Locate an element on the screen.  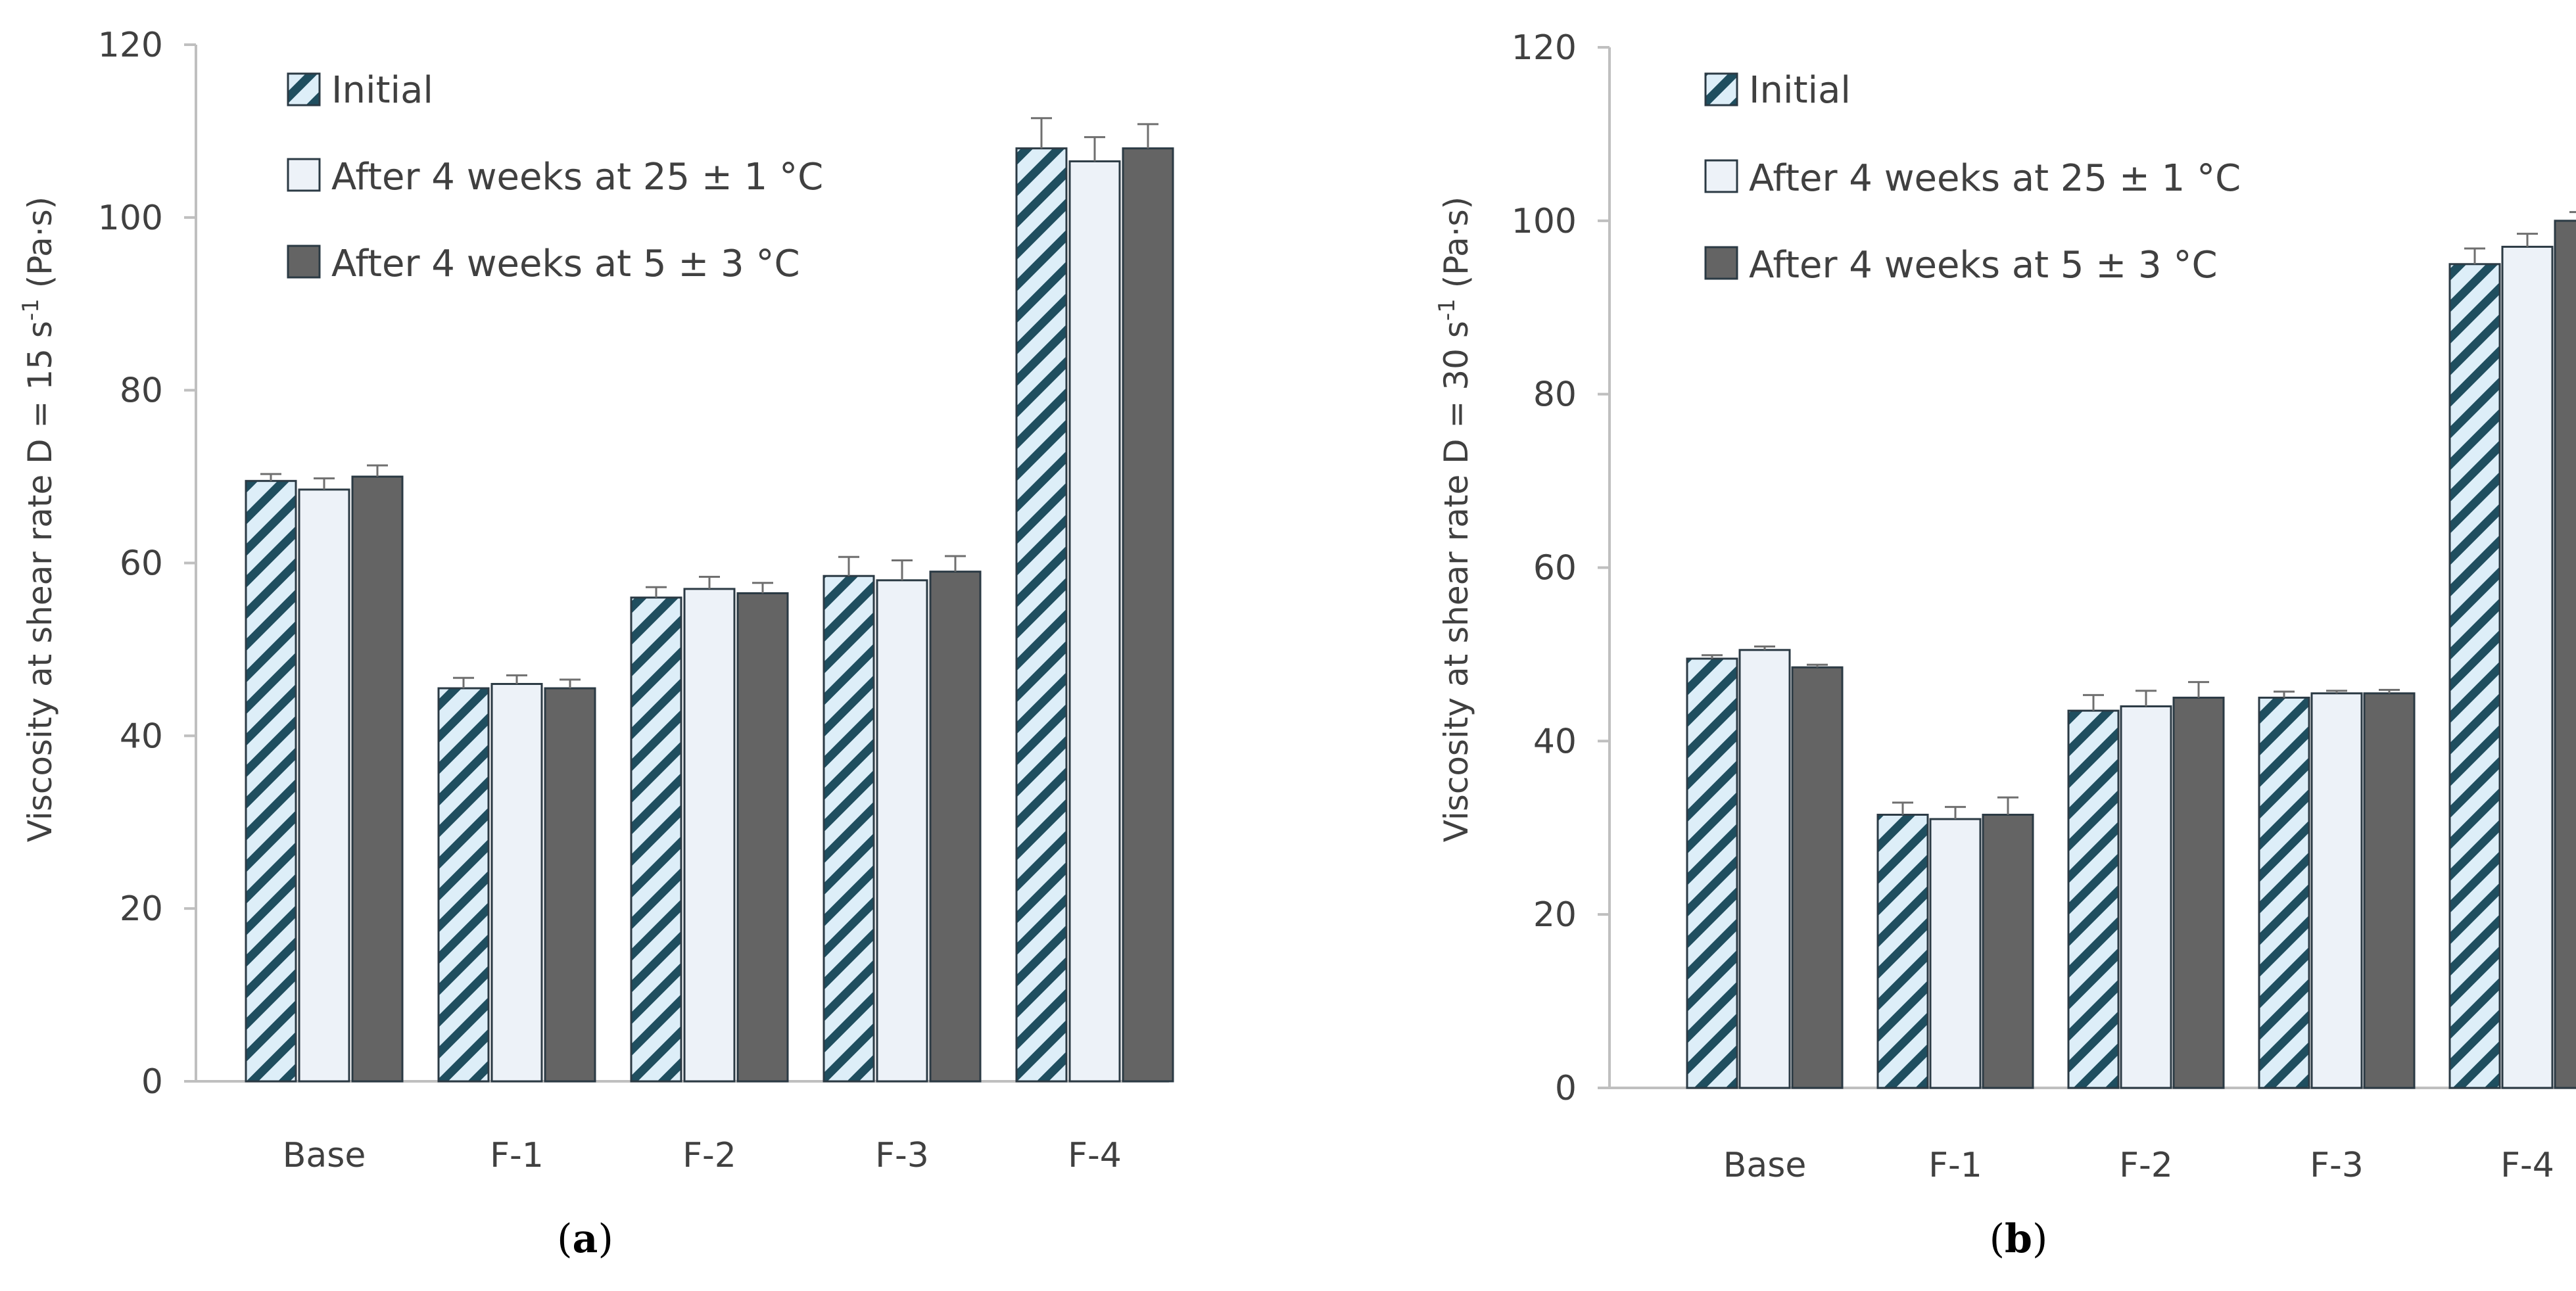
panel-letter-b: b is located at coordinates (2019, 1239).